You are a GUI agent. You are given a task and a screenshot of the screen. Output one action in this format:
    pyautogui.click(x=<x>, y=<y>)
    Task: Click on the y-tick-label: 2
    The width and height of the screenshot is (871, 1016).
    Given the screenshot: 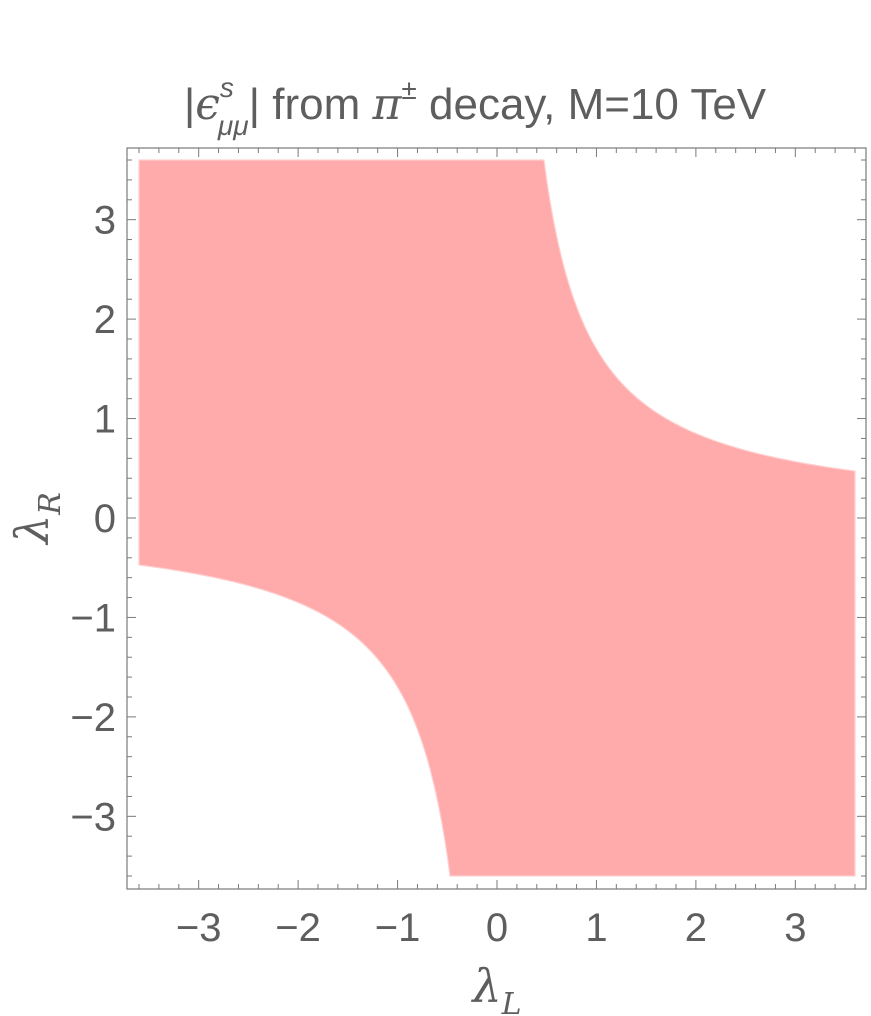 What is the action you would take?
    pyautogui.click(x=105, y=320)
    